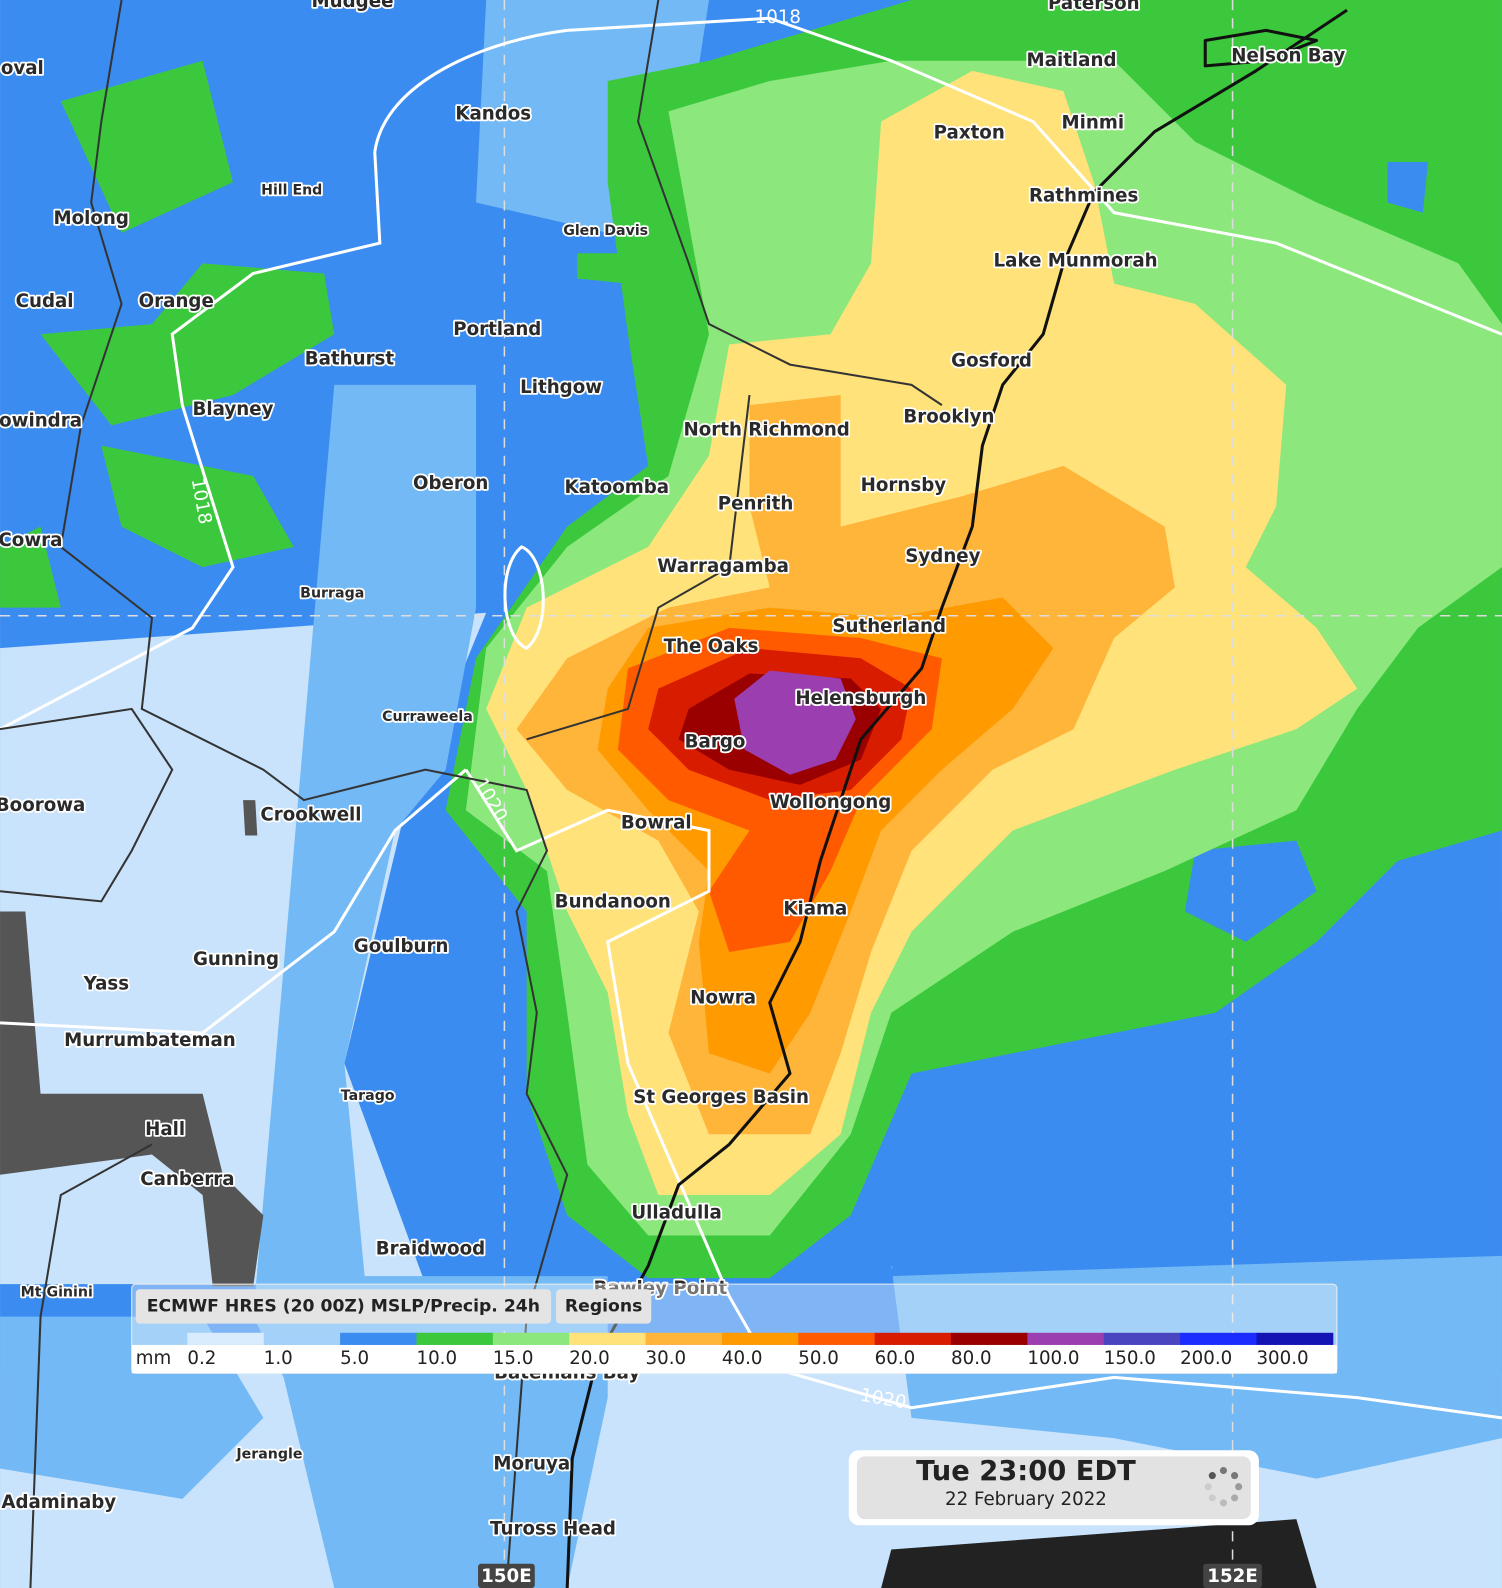 The height and width of the screenshot is (1588, 1502). Describe the element at coordinates (332, 593) in the screenshot. I see `place-label: Burraga` at that location.